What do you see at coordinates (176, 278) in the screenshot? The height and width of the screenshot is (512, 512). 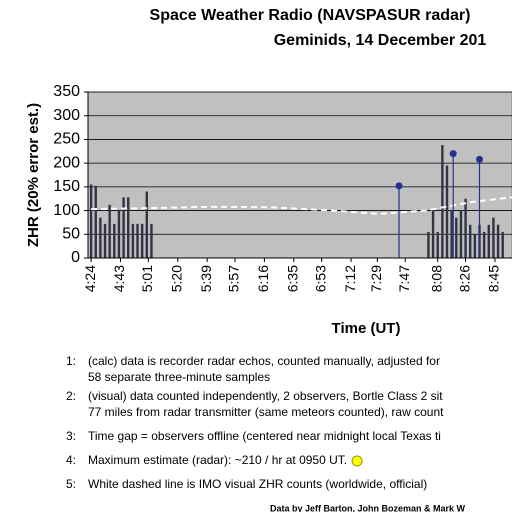 I see `x-tick-label: 5:20` at bounding box center [176, 278].